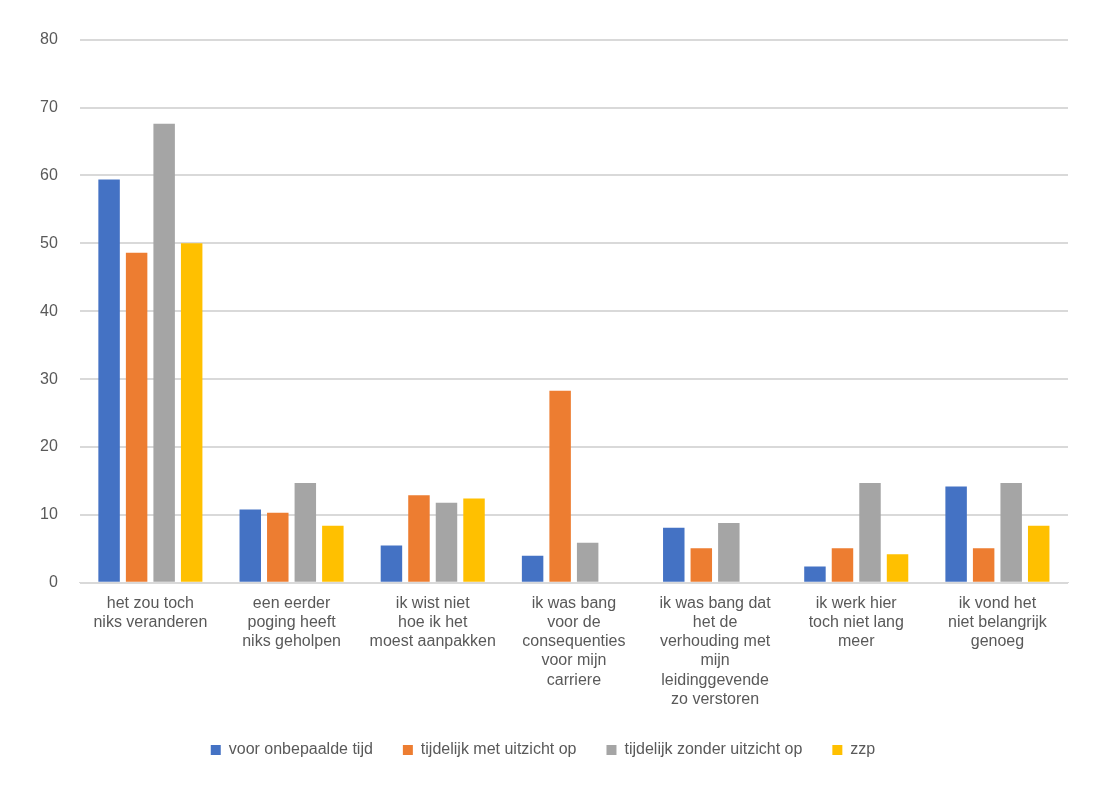  I want to click on legend-label: tijdelijk met uitzicht op, so click(498, 749).